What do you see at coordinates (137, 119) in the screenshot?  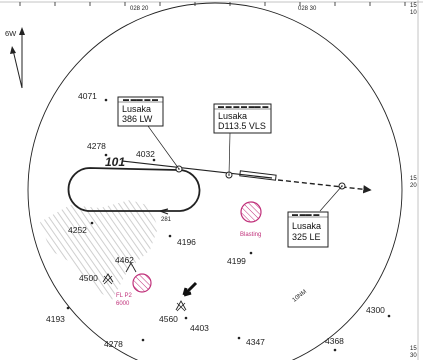 I see `navaid-lw-detail: 386 LW` at bounding box center [137, 119].